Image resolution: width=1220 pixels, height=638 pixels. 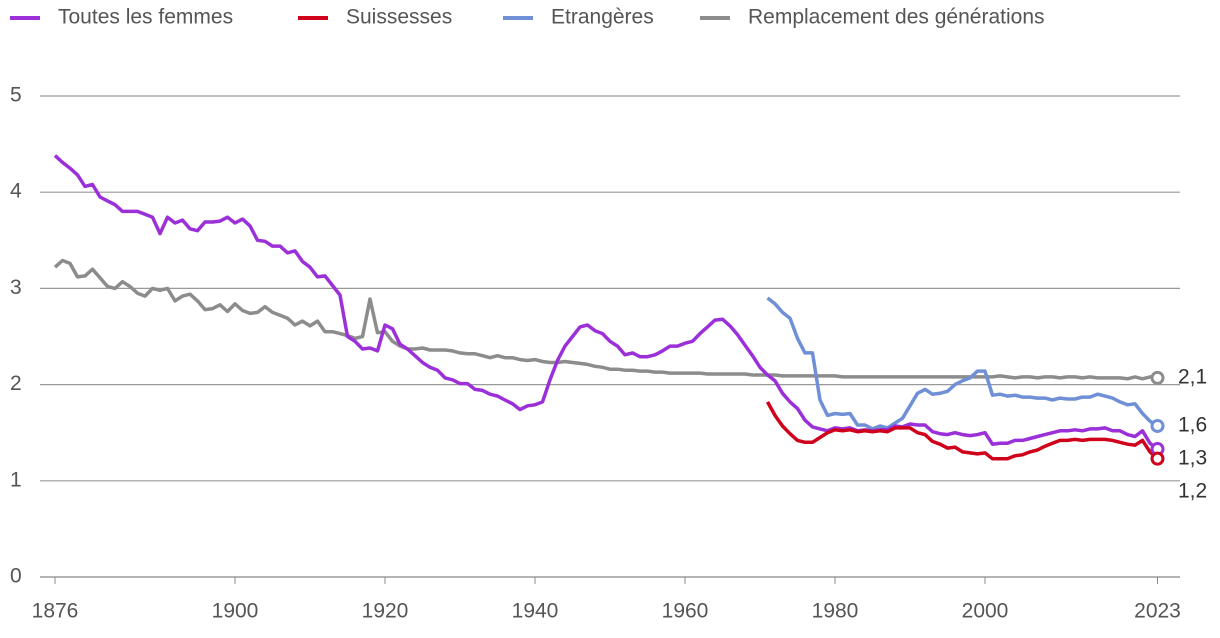 I want to click on y-tick-label: 0, so click(x=16, y=576).